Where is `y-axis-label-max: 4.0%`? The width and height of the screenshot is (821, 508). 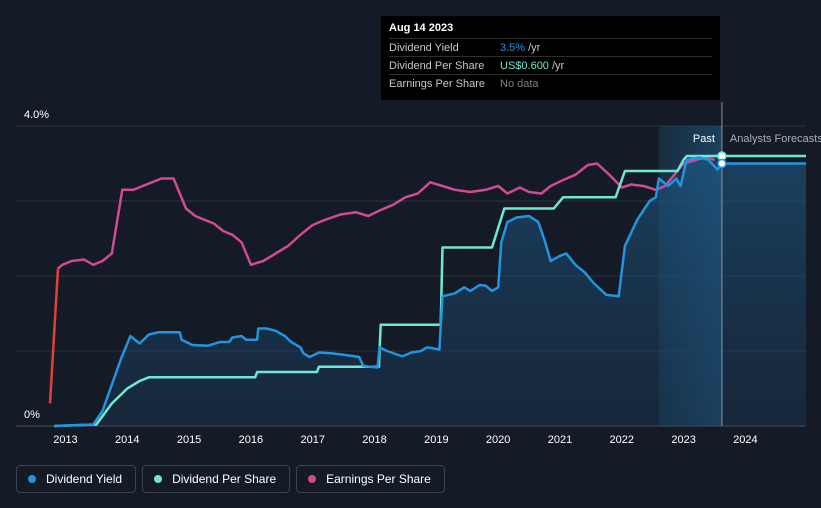 y-axis-label-max: 4.0% is located at coordinates (36, 115).